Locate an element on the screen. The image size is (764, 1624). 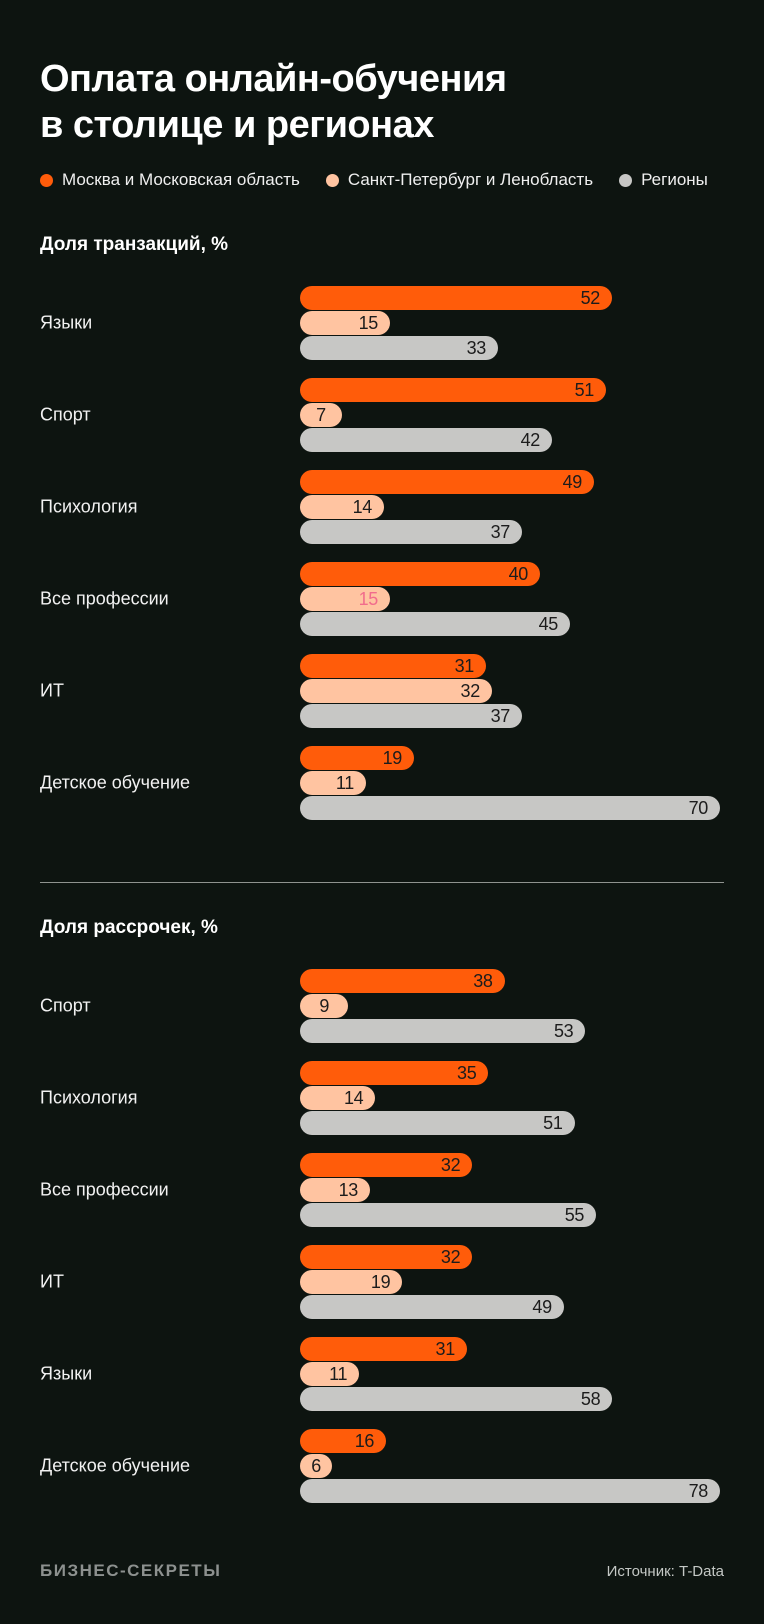
bar-spb: 19 is located at coordinates (351, 1282).